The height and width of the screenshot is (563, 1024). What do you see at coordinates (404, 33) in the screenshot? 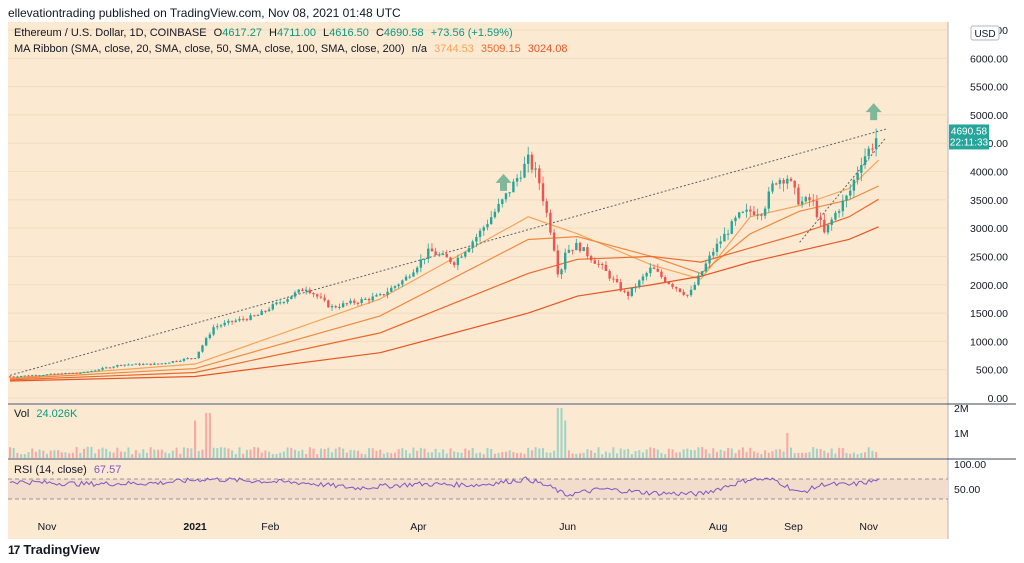
I see `legend-close: 4690.58` at bounding box center [404, 33].